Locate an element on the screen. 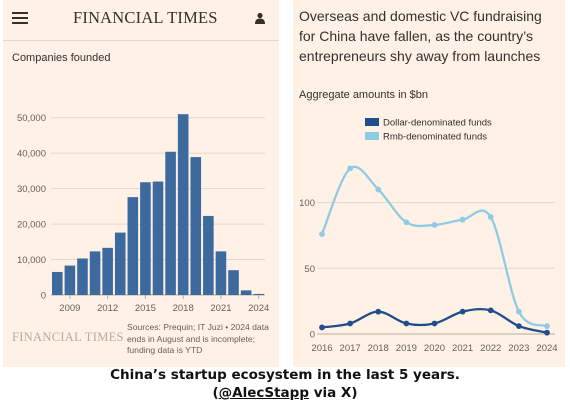 This screenshot has height=407, width=570. x-tick-label: 2012 is located at coordinates (107, 308).